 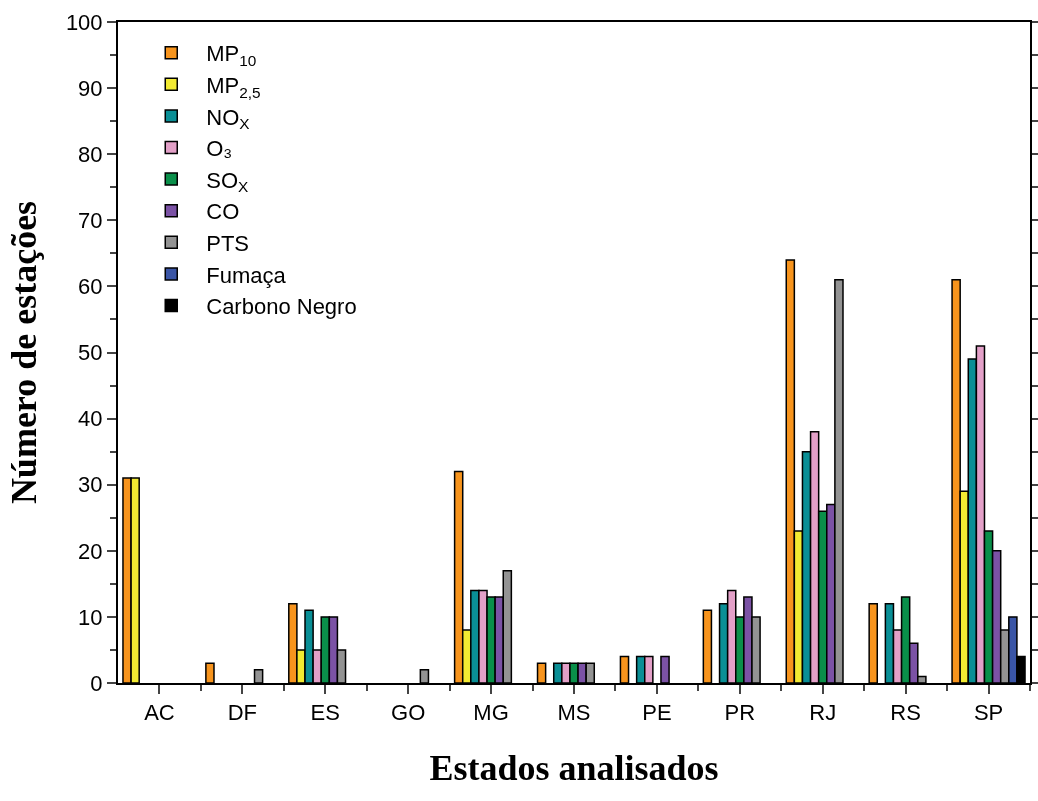 What do you see at coordinates (90, 485) in the screenshot?
I see `y-tick-label: 30` at bounding box center [90, 485].